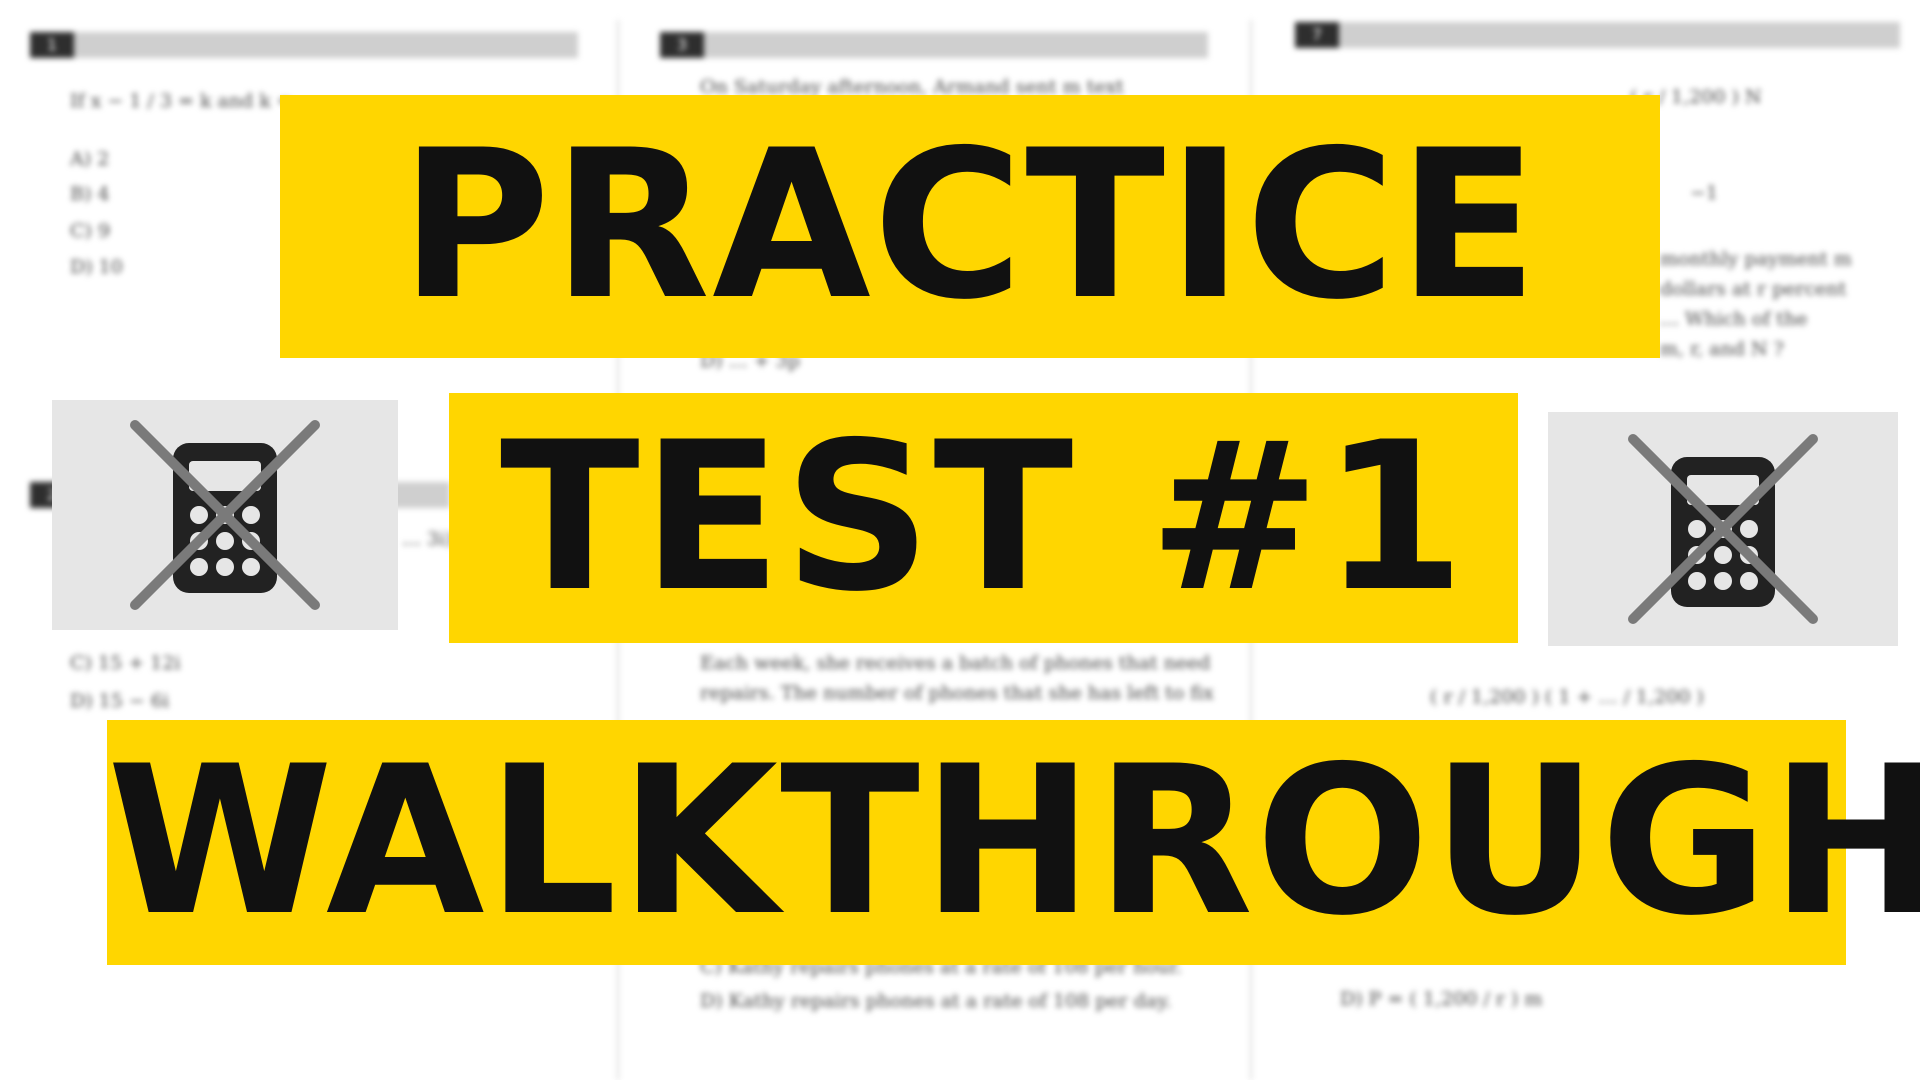  I want to click on no-calculator-panel-right, so click(1723, 529).